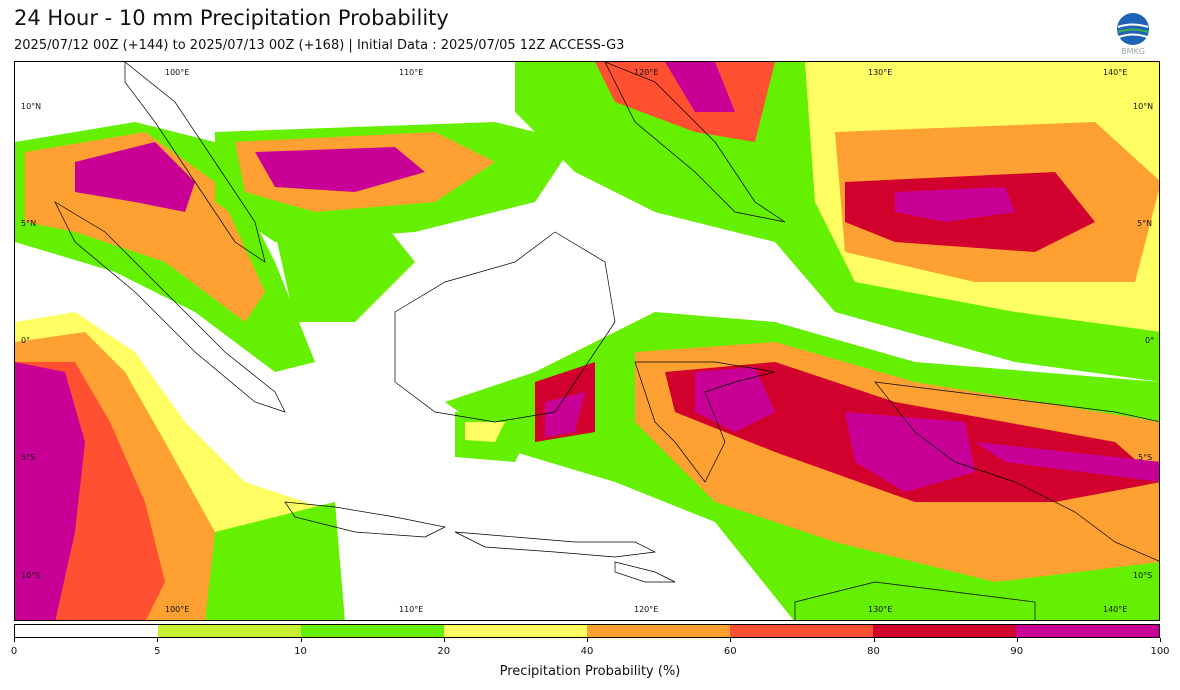 This screenshot has height=690, width=1180. Describe the element at coordinates (587, 651) in the screenshot. I see `colorbar-tick-label: 40` at that location.